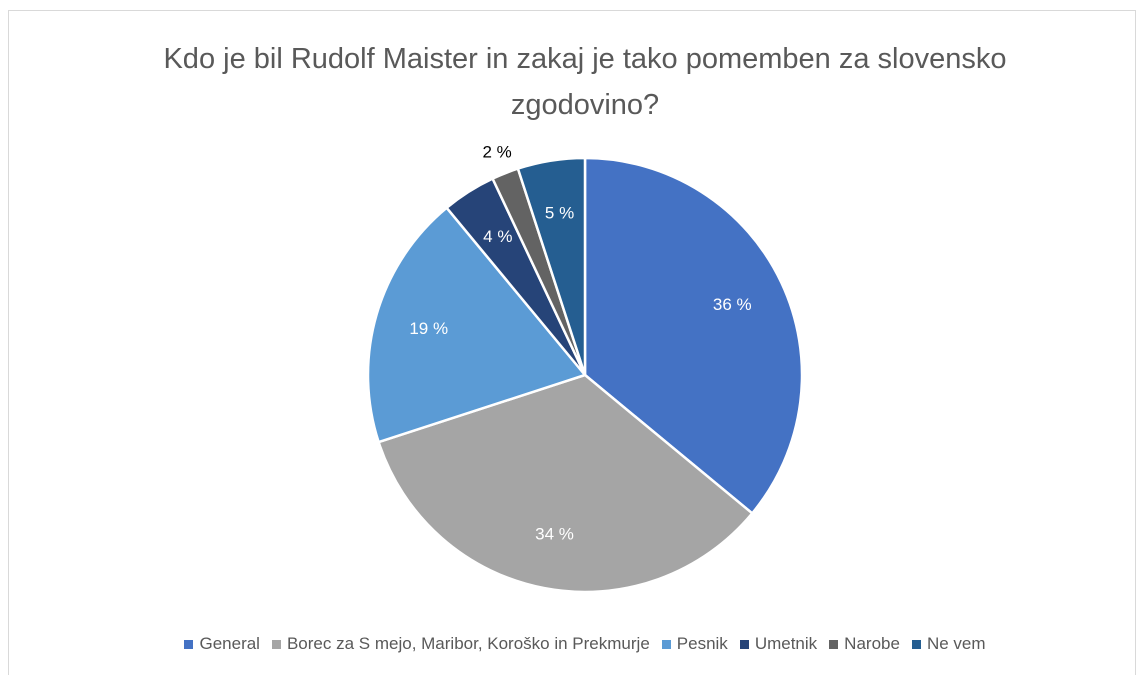 The width and height of the screenshot is (1145, 675). Describe the element at coordinates (229, 643) in the screenshot. I see `legend-label: General` at that location.